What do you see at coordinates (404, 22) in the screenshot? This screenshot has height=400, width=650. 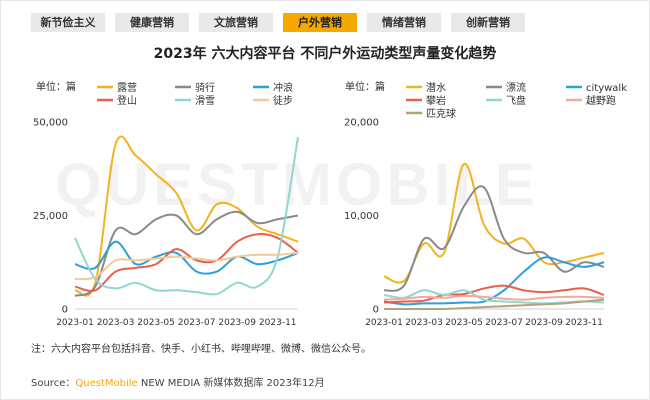 I see `tab-emotion-marketing: 情绪营销` at bounding box center [404, 22].